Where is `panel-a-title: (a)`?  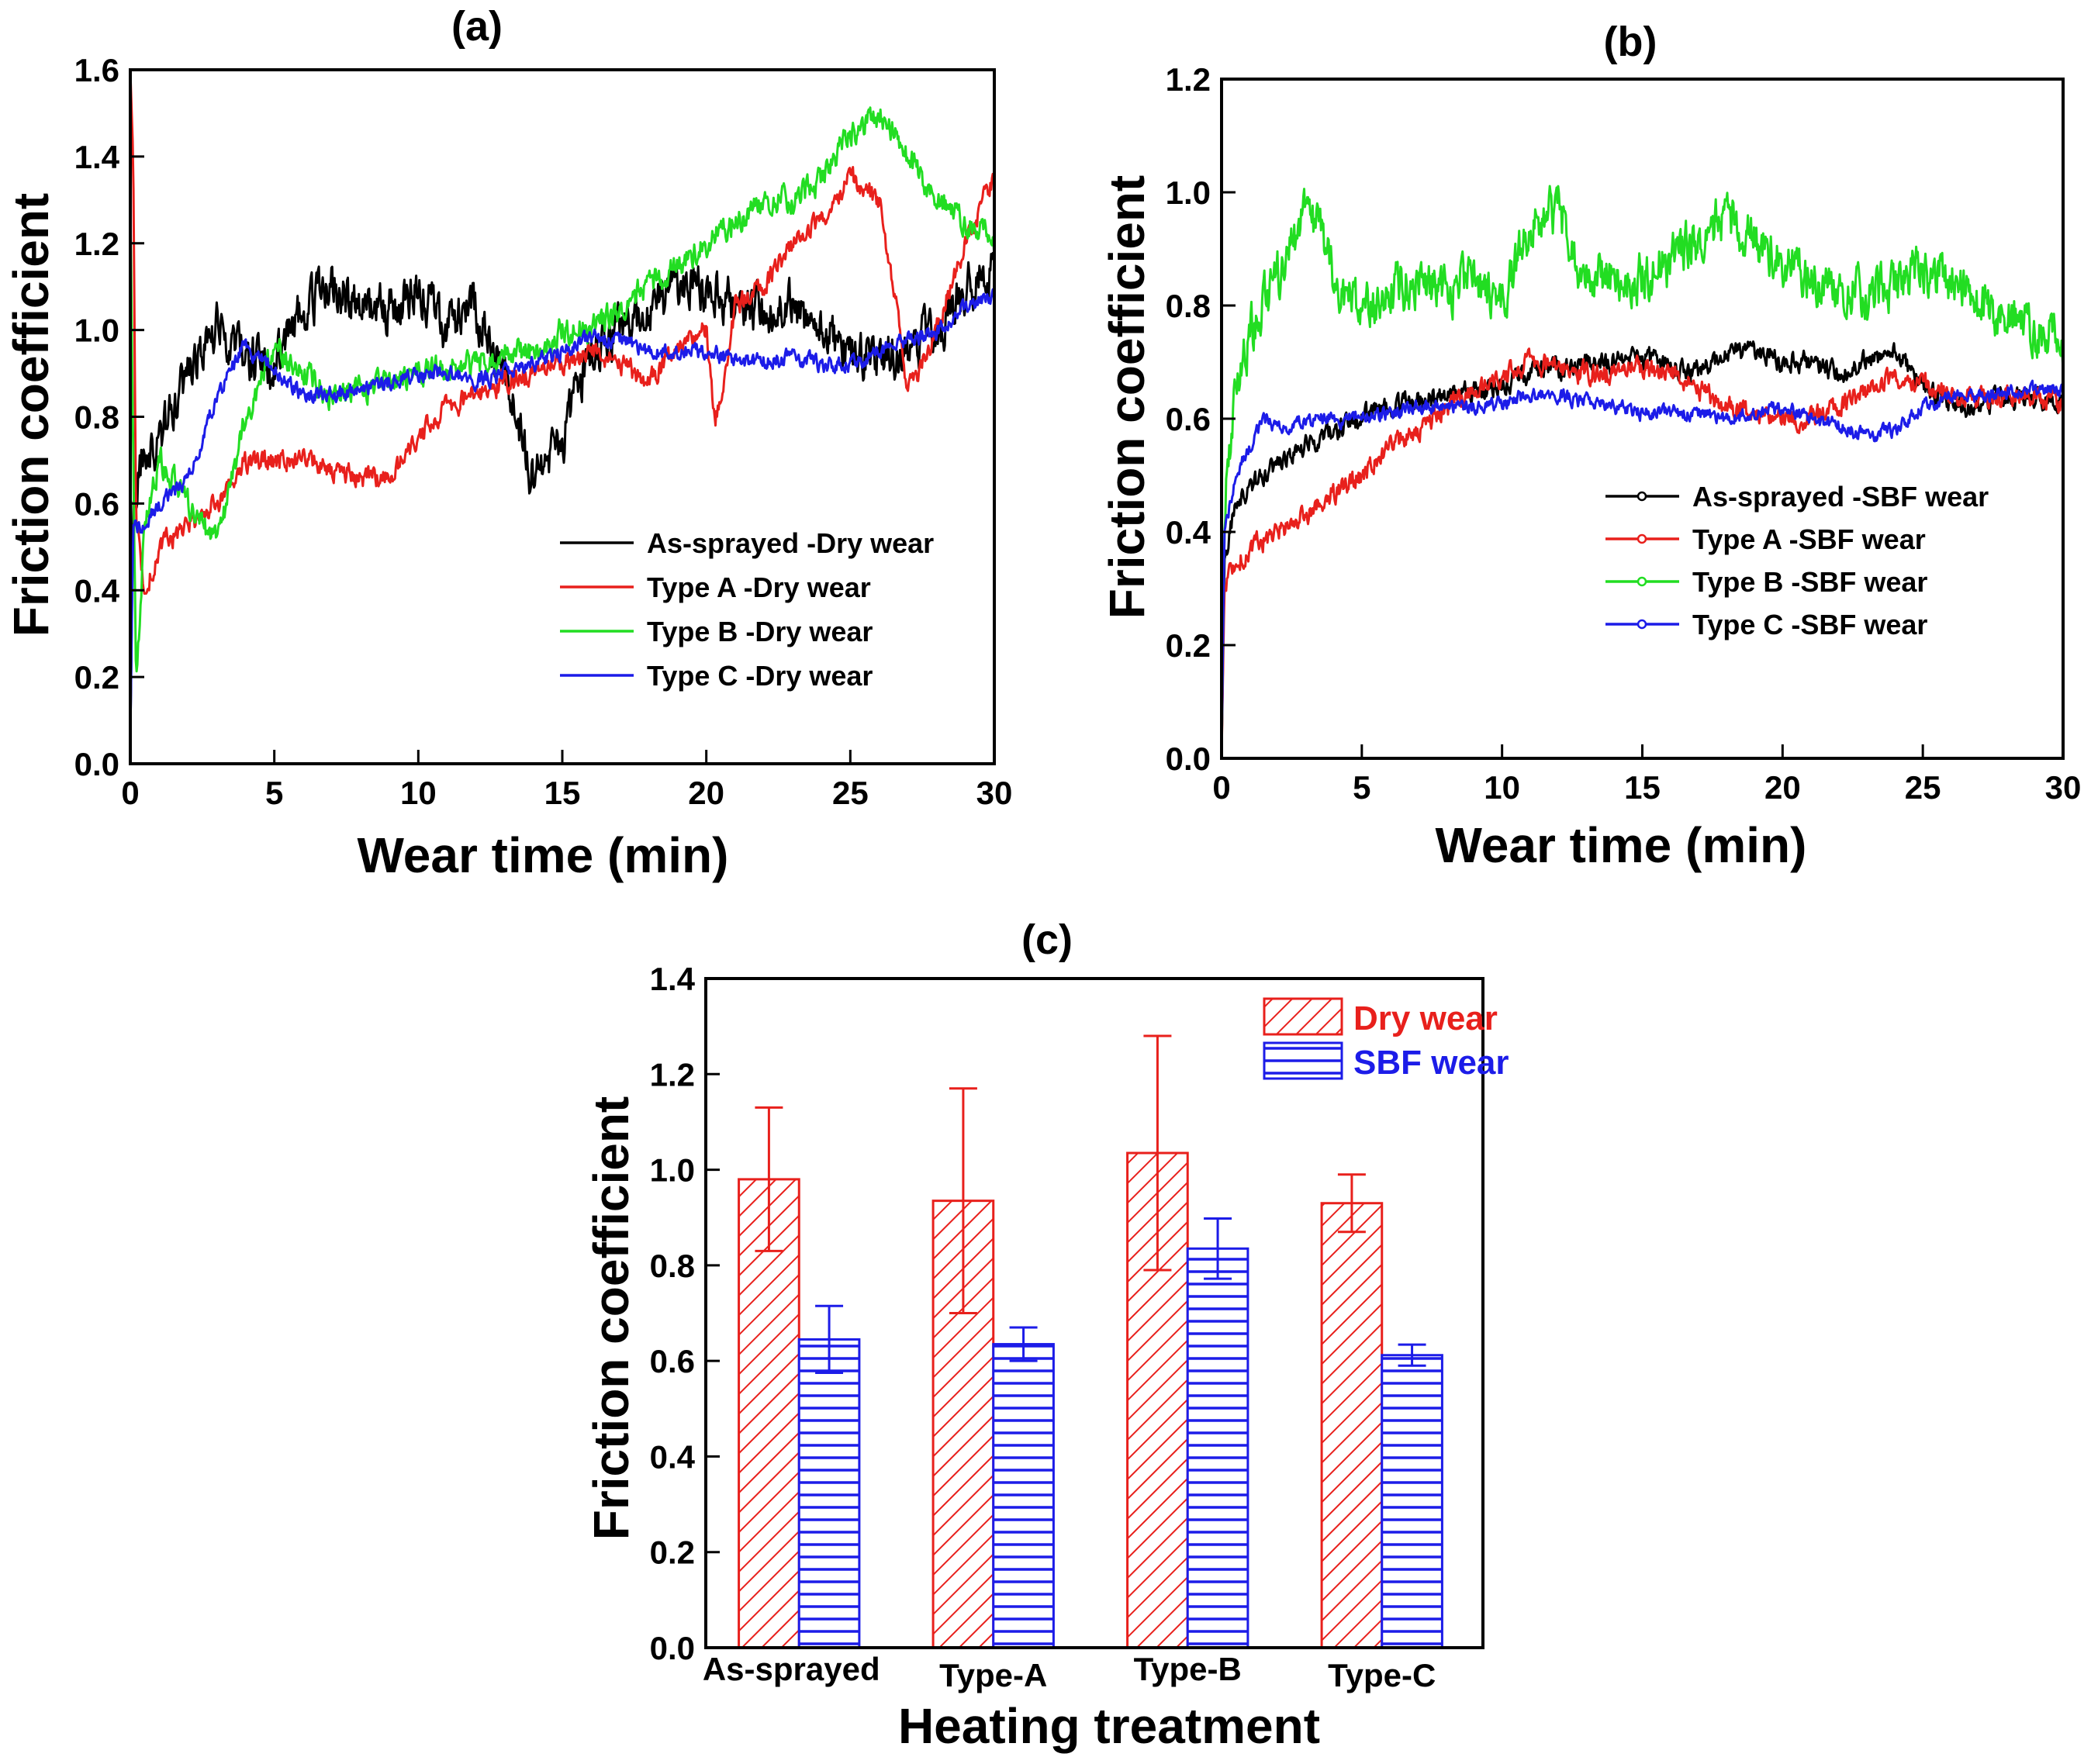
panel-a-title: (a) is located at coordinates (477, 26).